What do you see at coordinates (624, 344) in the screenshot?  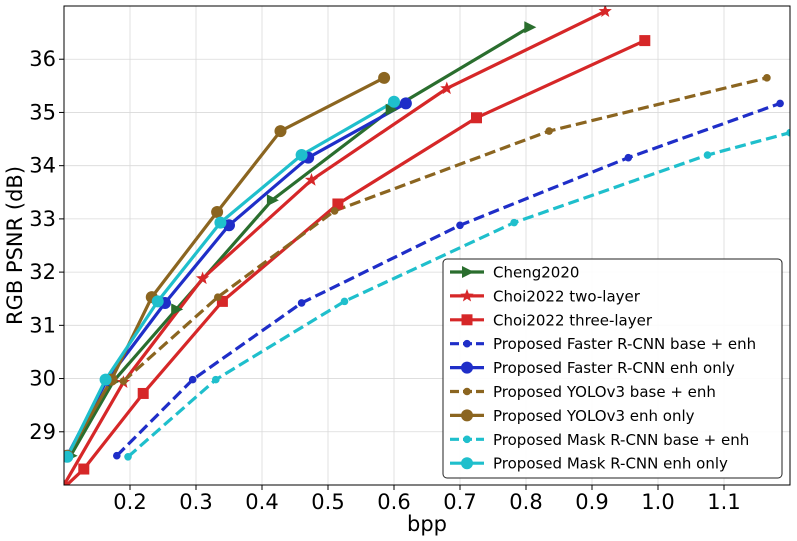 I see `legend-label-proposed-faster-r-cnn-base-enh: Proposed Faster R-CNN base + enh` at bounding box center [624, 344].